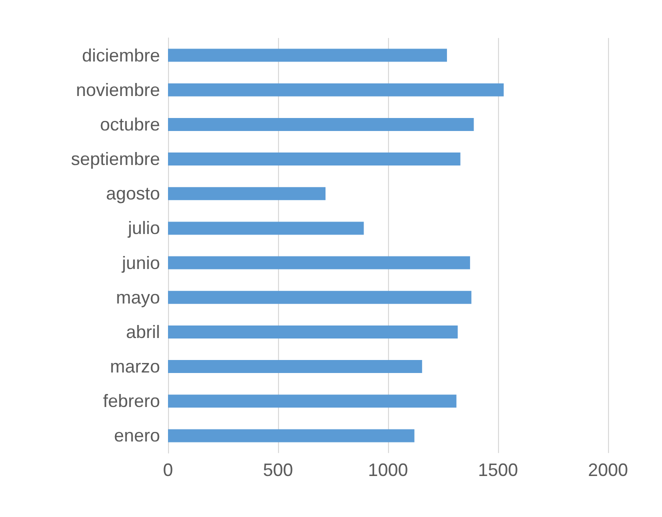 This screenshot has height=517, width=662. What do you see at coordinates (131, 401) in the screenshot?
I see `y-tick-label: febrero` at bounding box center [131, 401].